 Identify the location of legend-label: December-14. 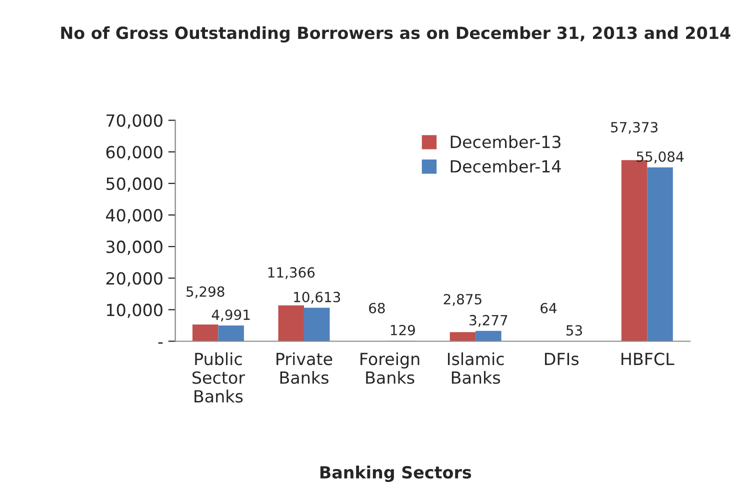
(505, 166).